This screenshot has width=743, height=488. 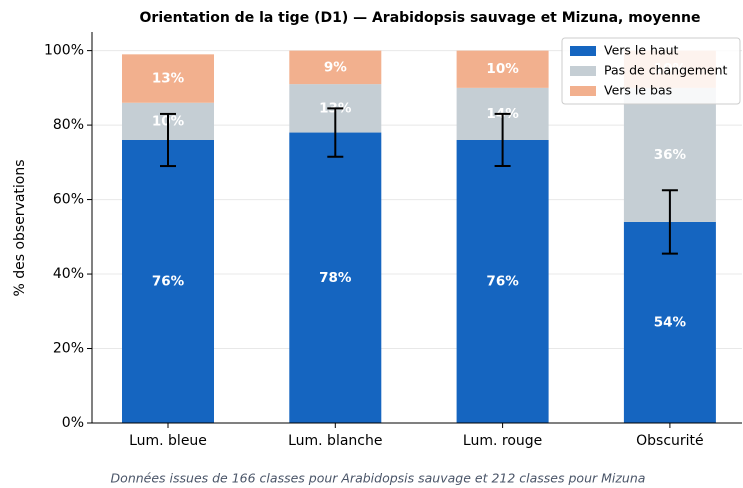 I want to click on legend-label: Vers le haut, so click(x=641, y=50).